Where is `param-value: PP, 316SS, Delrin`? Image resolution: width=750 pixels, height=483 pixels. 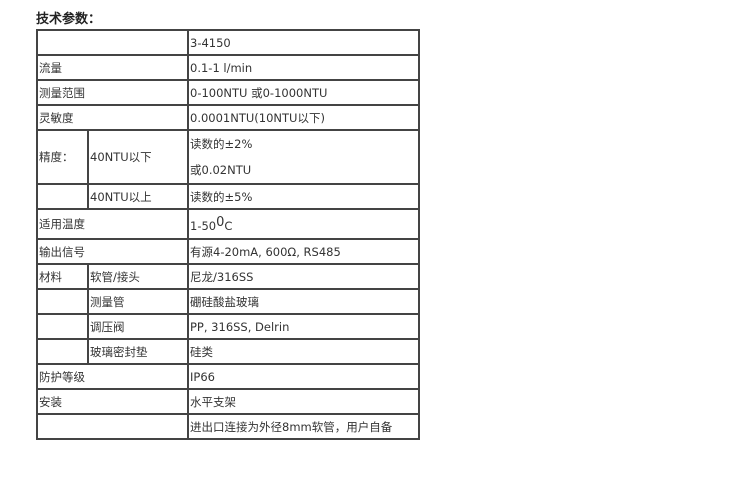
param-value: PP, 316SS, Delrin is located at coordinates (303, 326).